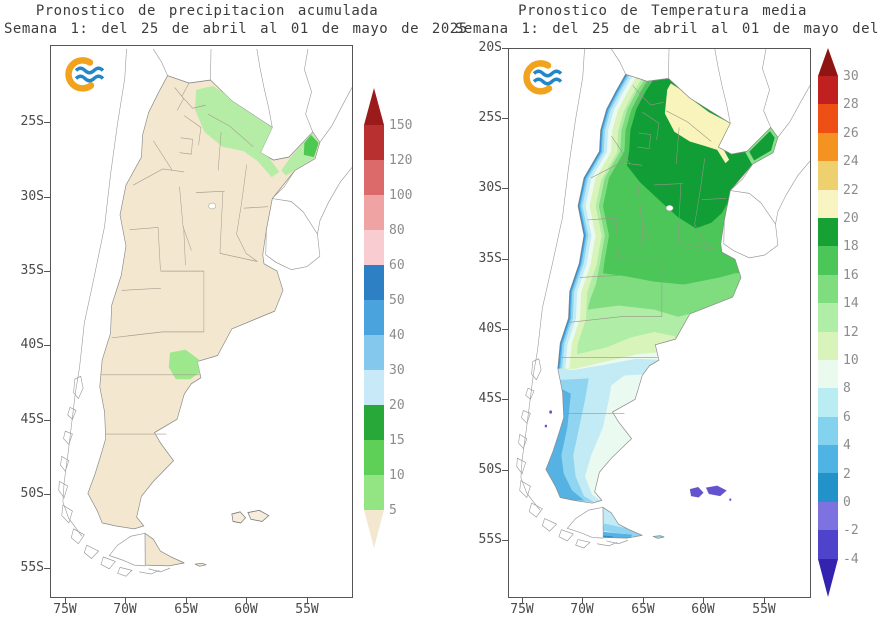 The image size is (880, 624). What do you see at coordinates (397, 300) in the screenshot?
I see `legend-label: 50` at bounding box center [397, 300].